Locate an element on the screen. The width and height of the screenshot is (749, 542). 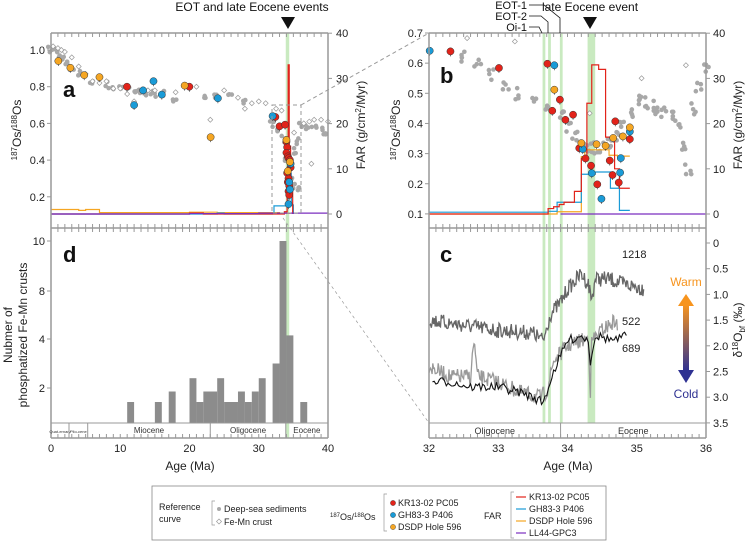
legend-reference-title-2: curve is located at coordinates (170, 519).